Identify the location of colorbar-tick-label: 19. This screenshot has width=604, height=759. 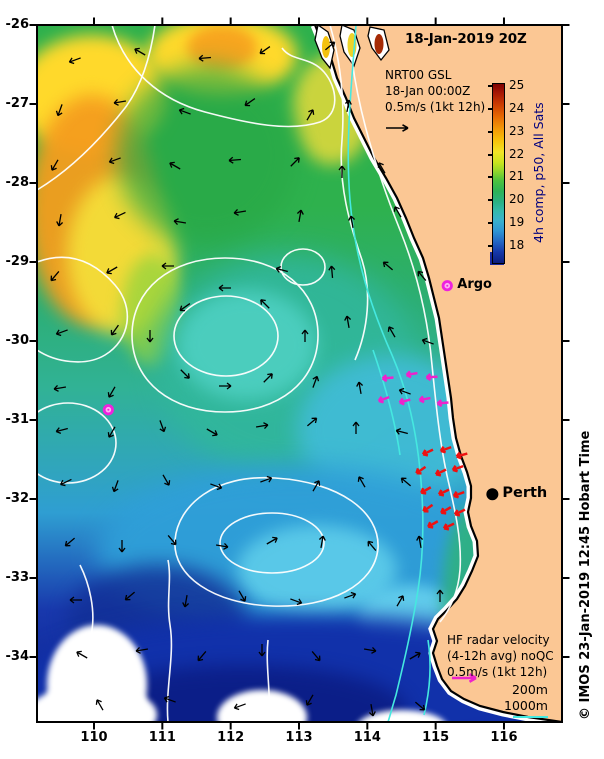
(517, 222).